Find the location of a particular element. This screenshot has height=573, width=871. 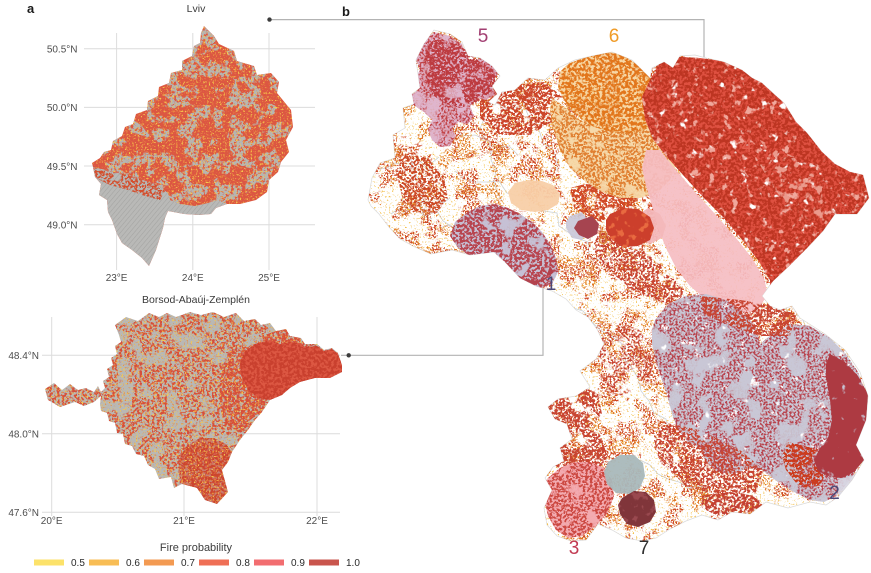

svg-text: 0.6 is located at coordinates (133, 563).